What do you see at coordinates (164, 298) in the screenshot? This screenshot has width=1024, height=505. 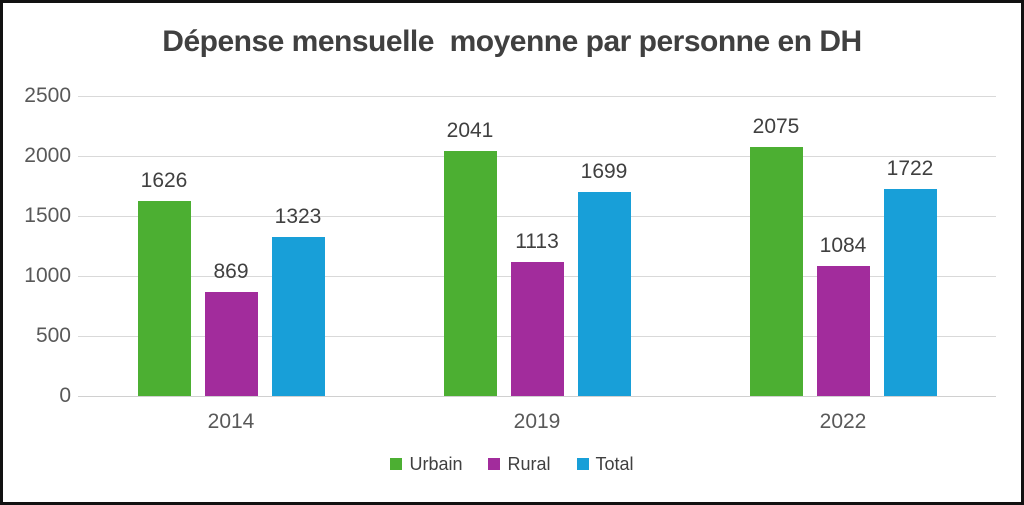 I see `bar-urbain-2014` at bounding box center [164, 298].